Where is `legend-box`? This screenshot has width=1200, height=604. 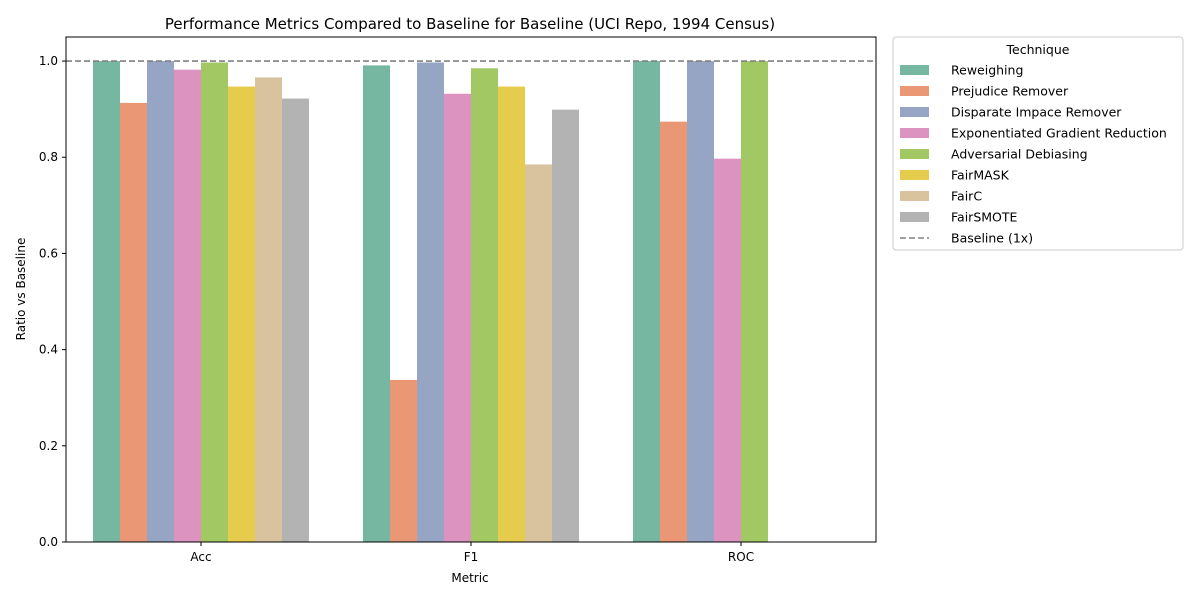 legend-box is located at coordinates (1038, 143).